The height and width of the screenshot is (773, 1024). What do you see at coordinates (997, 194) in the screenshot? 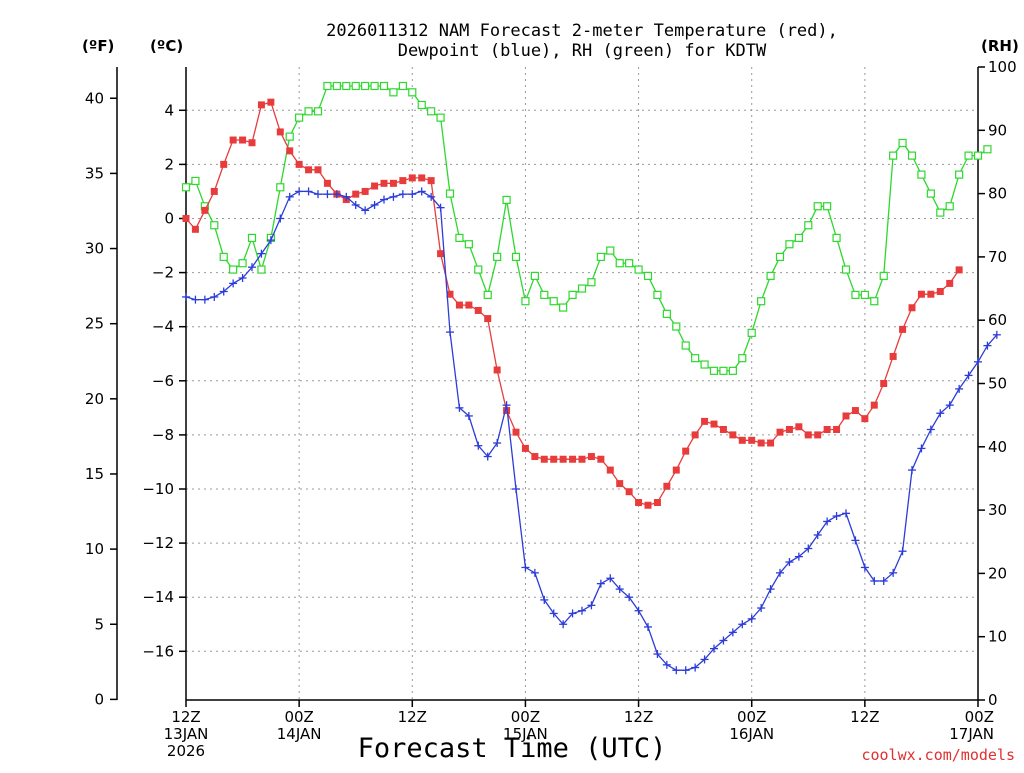
I see `rh-tick-label: 80` at bounding box center [997, 194].